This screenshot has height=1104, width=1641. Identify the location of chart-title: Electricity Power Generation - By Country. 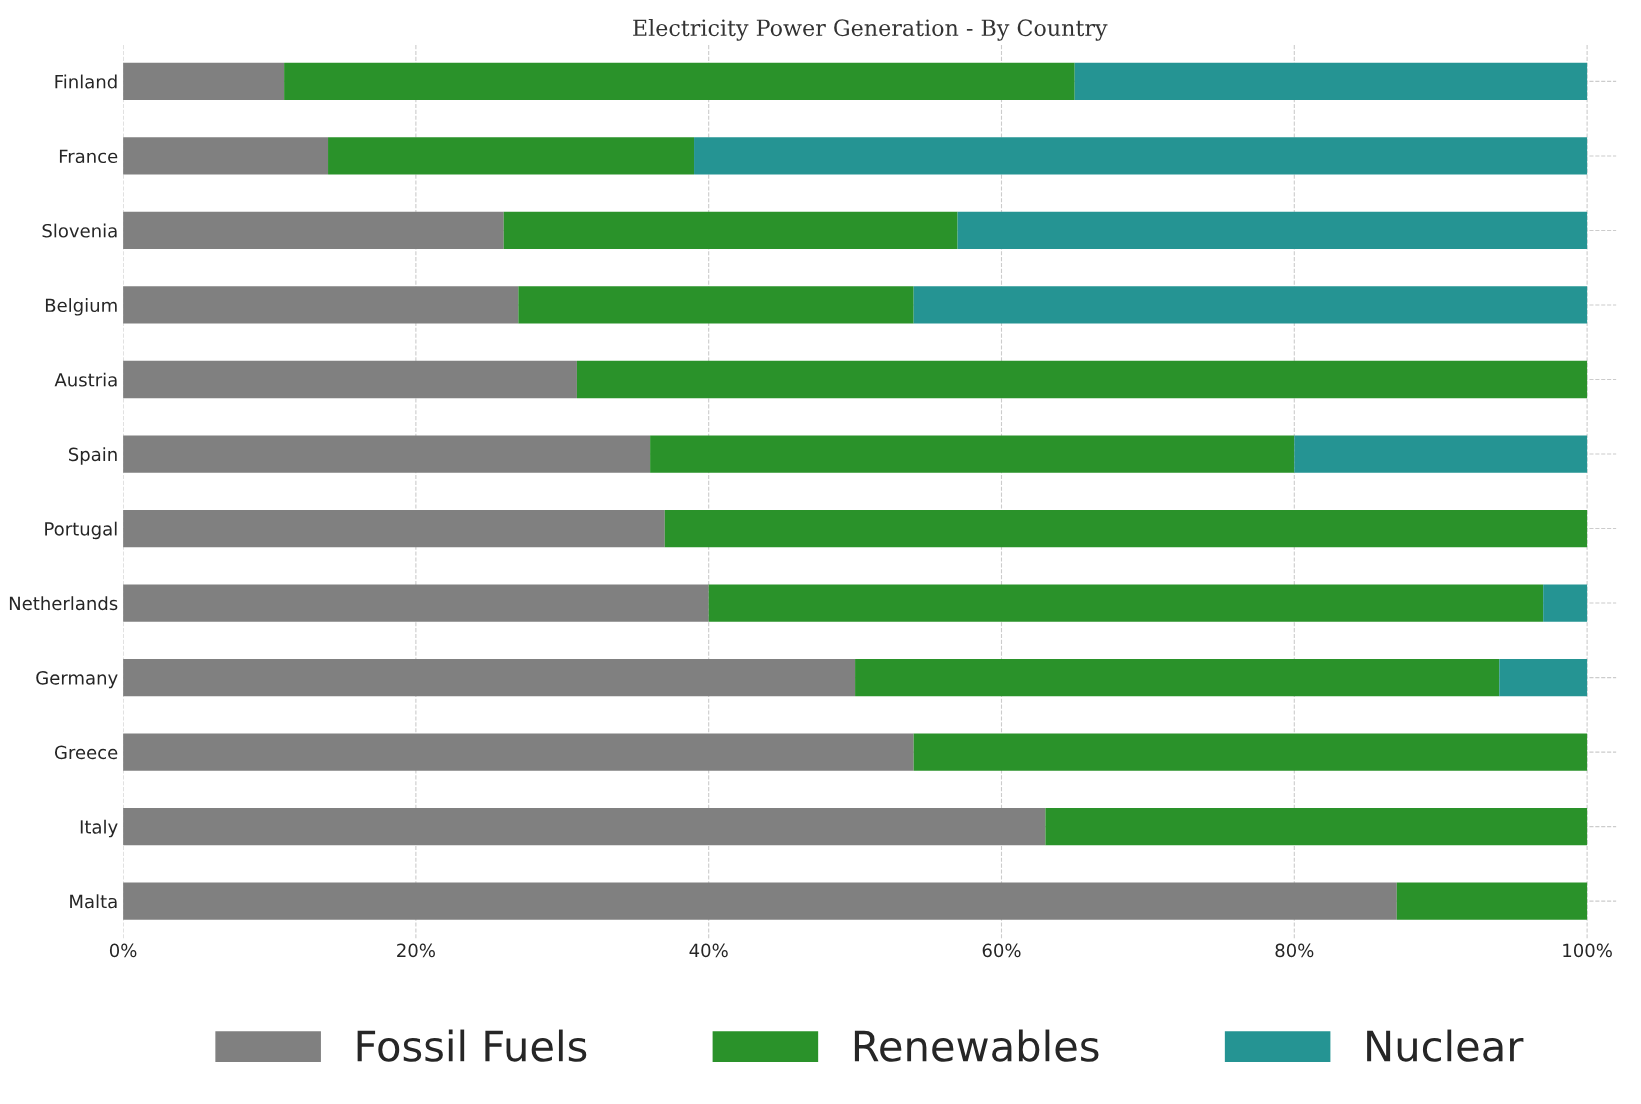
(870, 29).